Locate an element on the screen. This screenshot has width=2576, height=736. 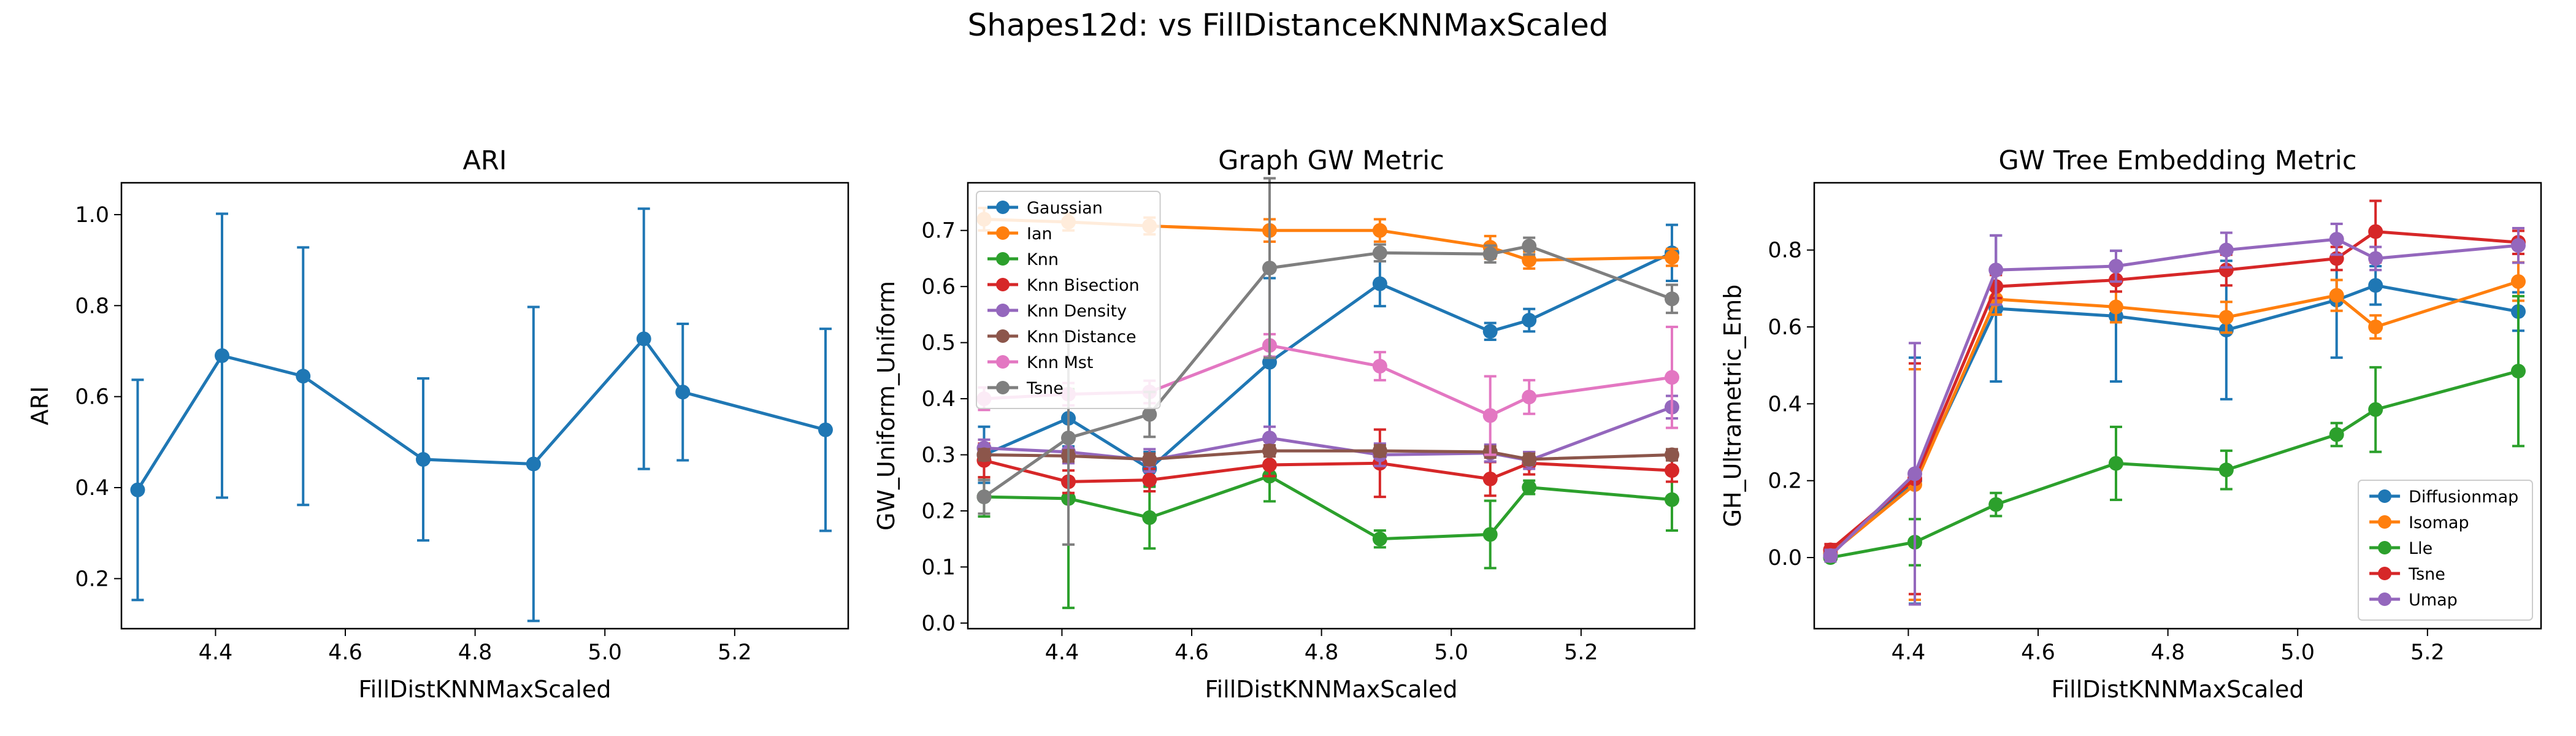
legend-entry: Knn Bisection is located at coordinates (1063, 285).